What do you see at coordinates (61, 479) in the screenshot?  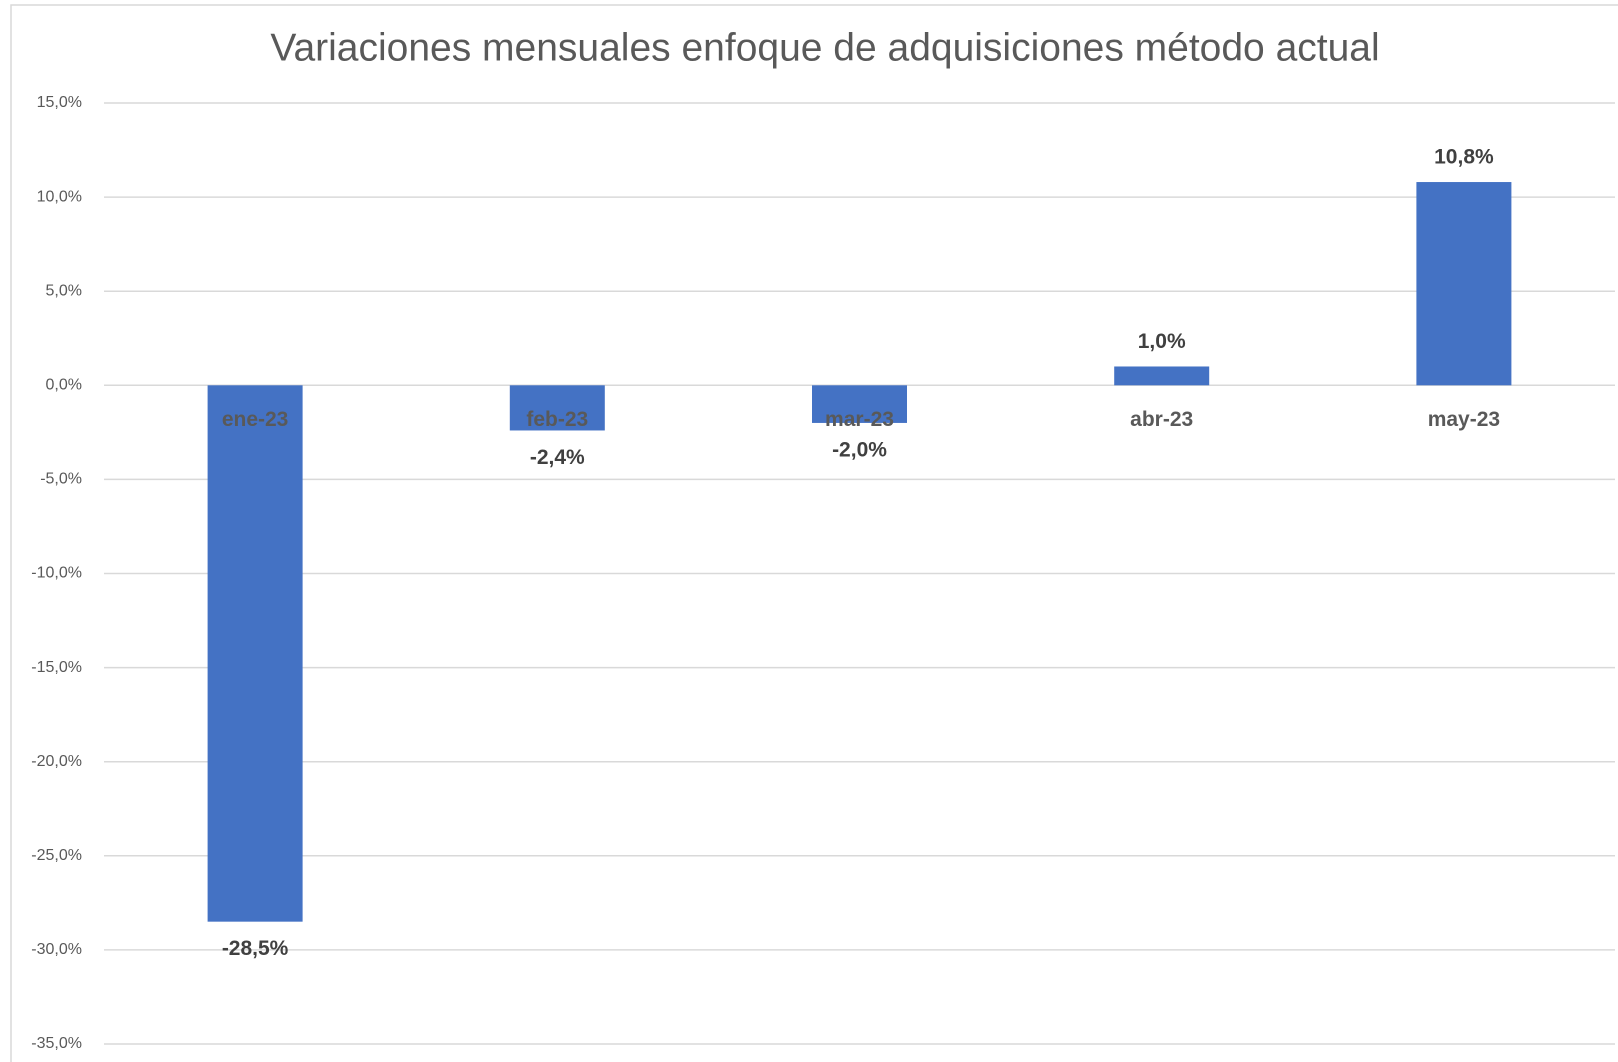 I see `y-tick-label: -5,0%` at bounding box center [61, 479].